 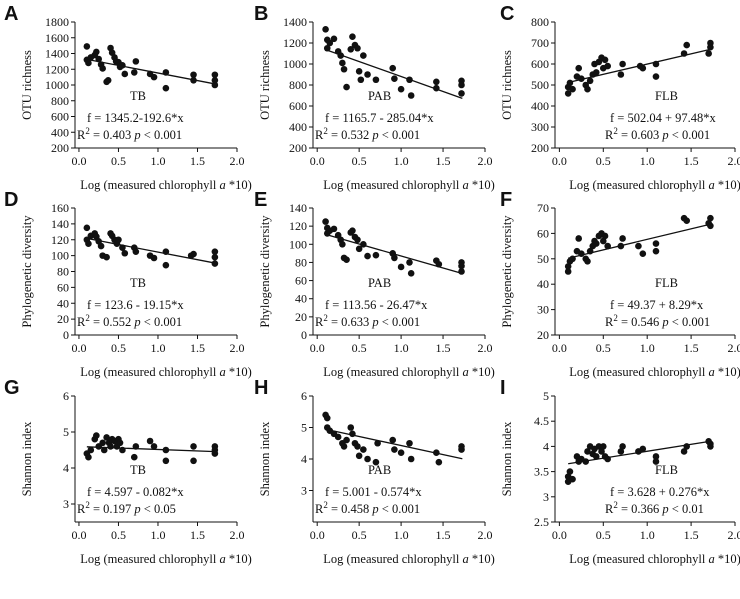 I want to click on y-tick-label: 1400, so click(x=57, y=54).